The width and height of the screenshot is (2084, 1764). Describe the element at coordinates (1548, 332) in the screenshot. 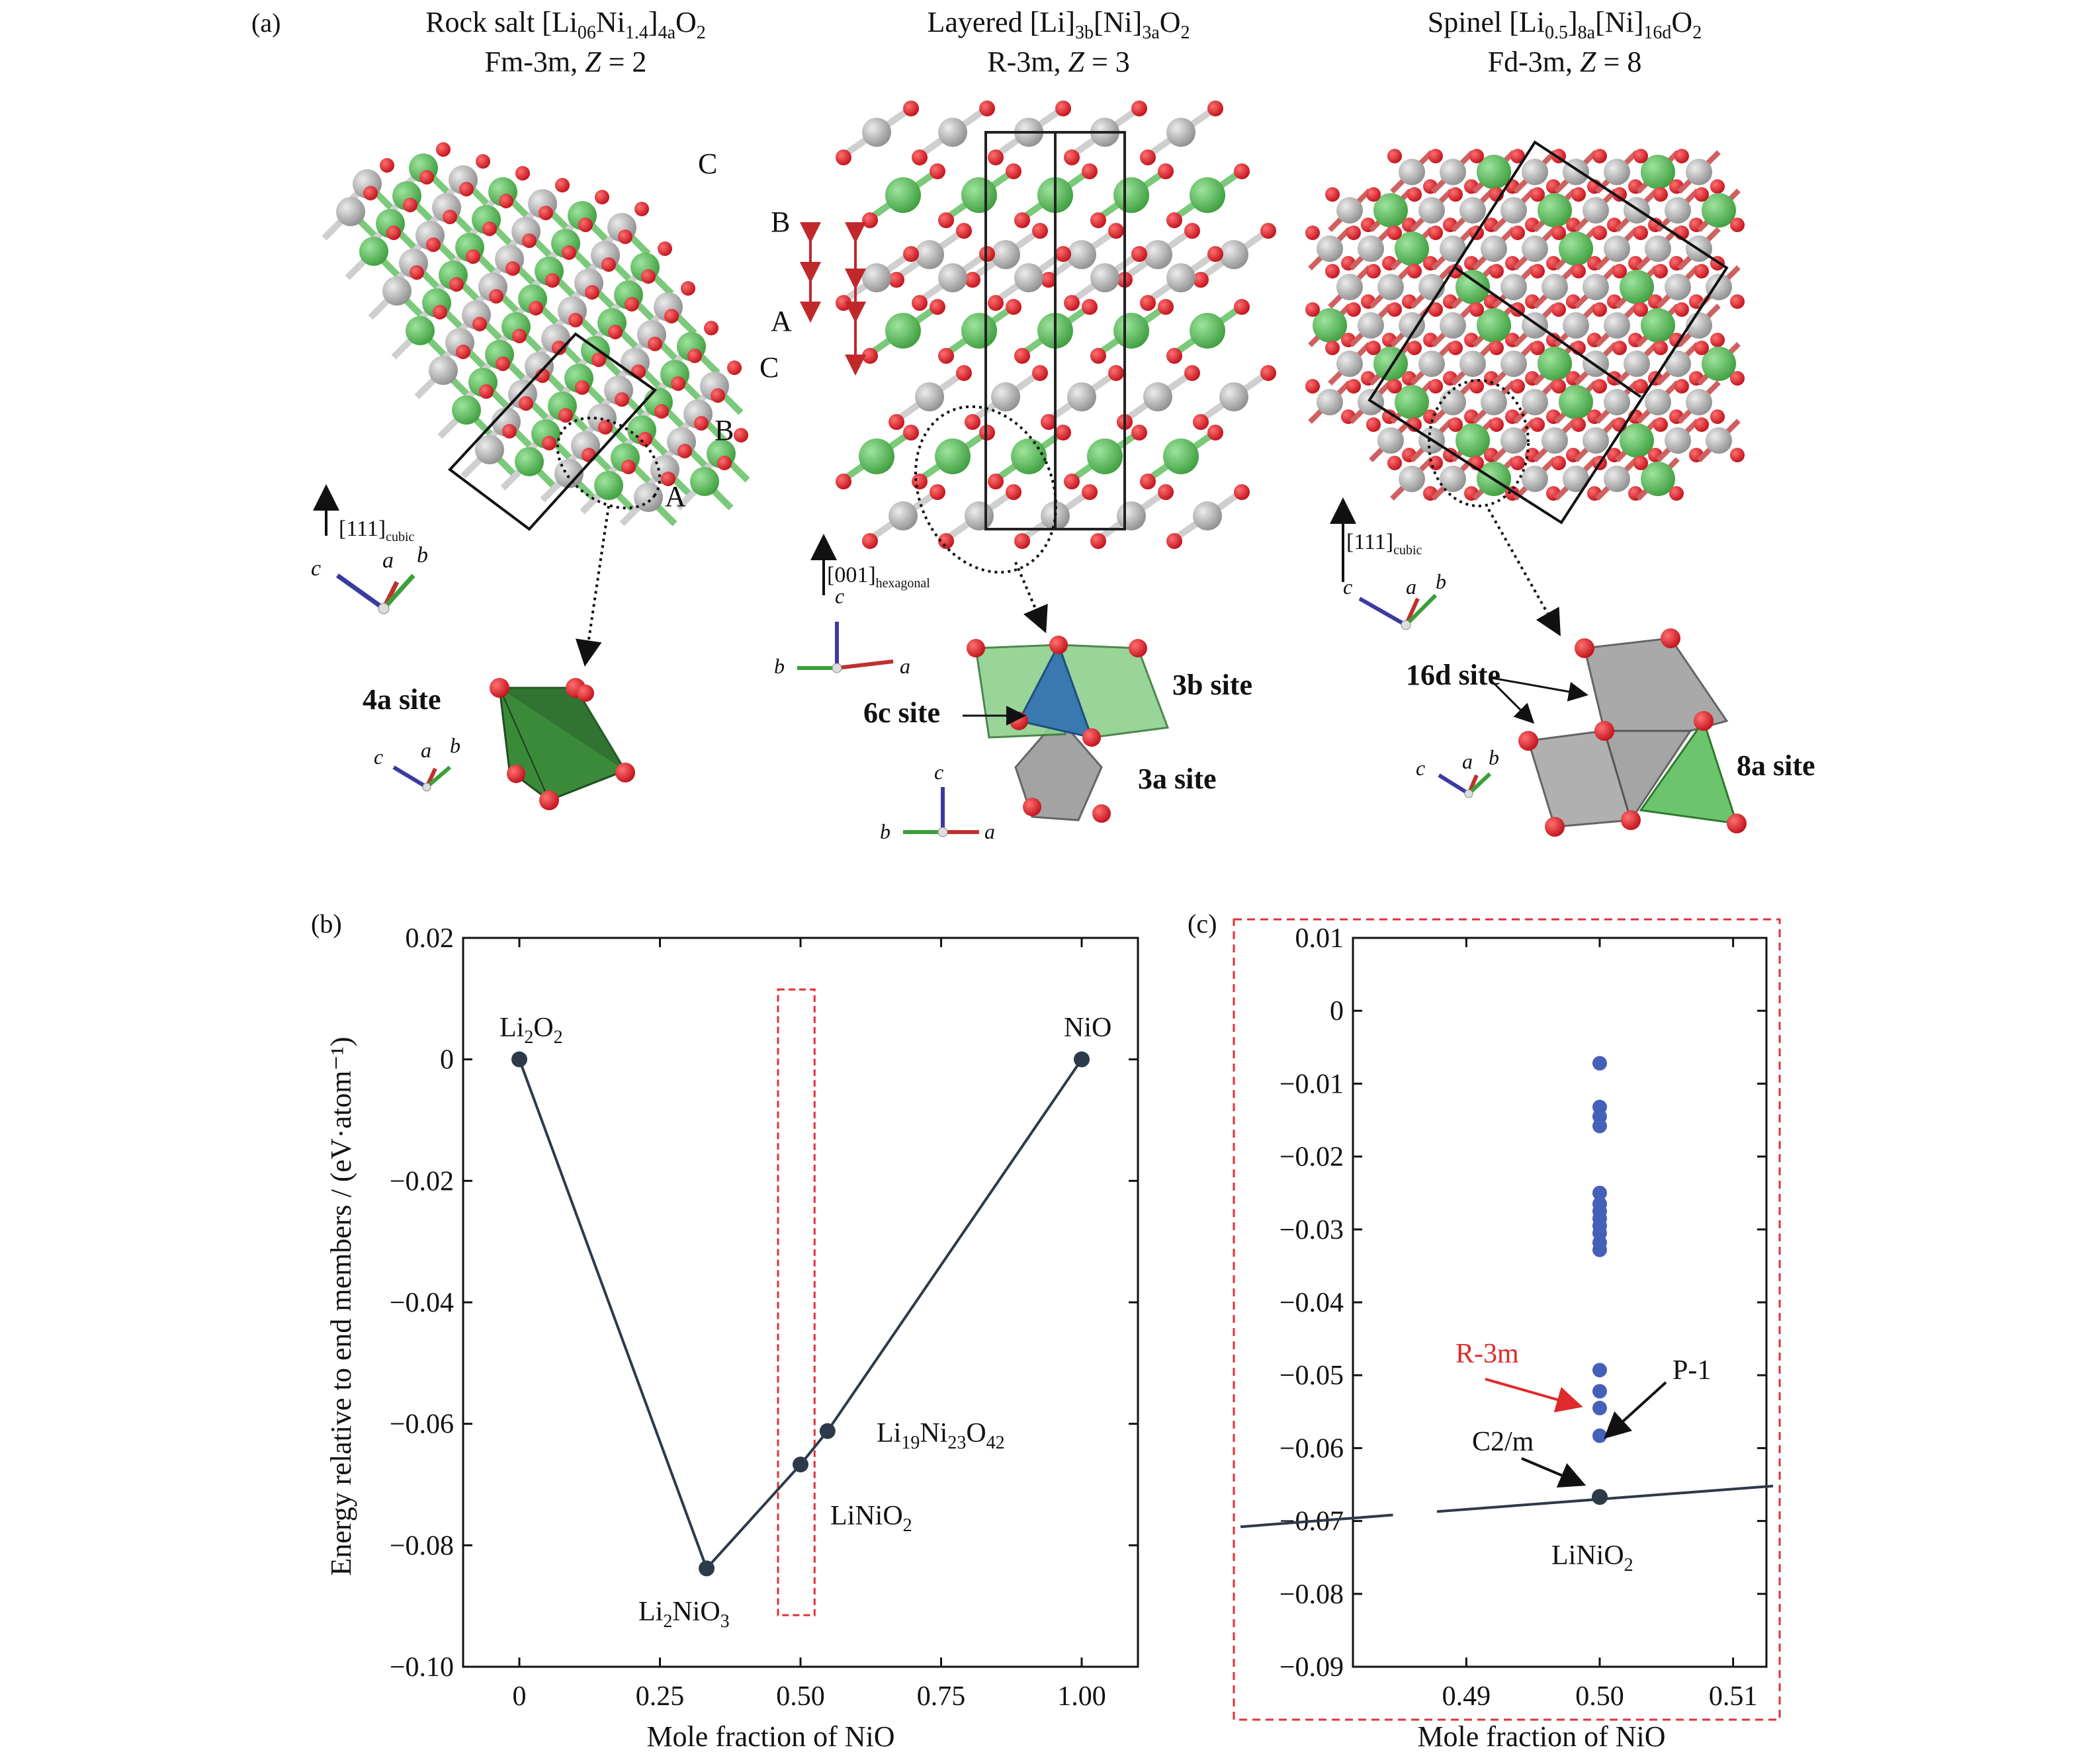

I see `spinel-unit-cell` at that location.